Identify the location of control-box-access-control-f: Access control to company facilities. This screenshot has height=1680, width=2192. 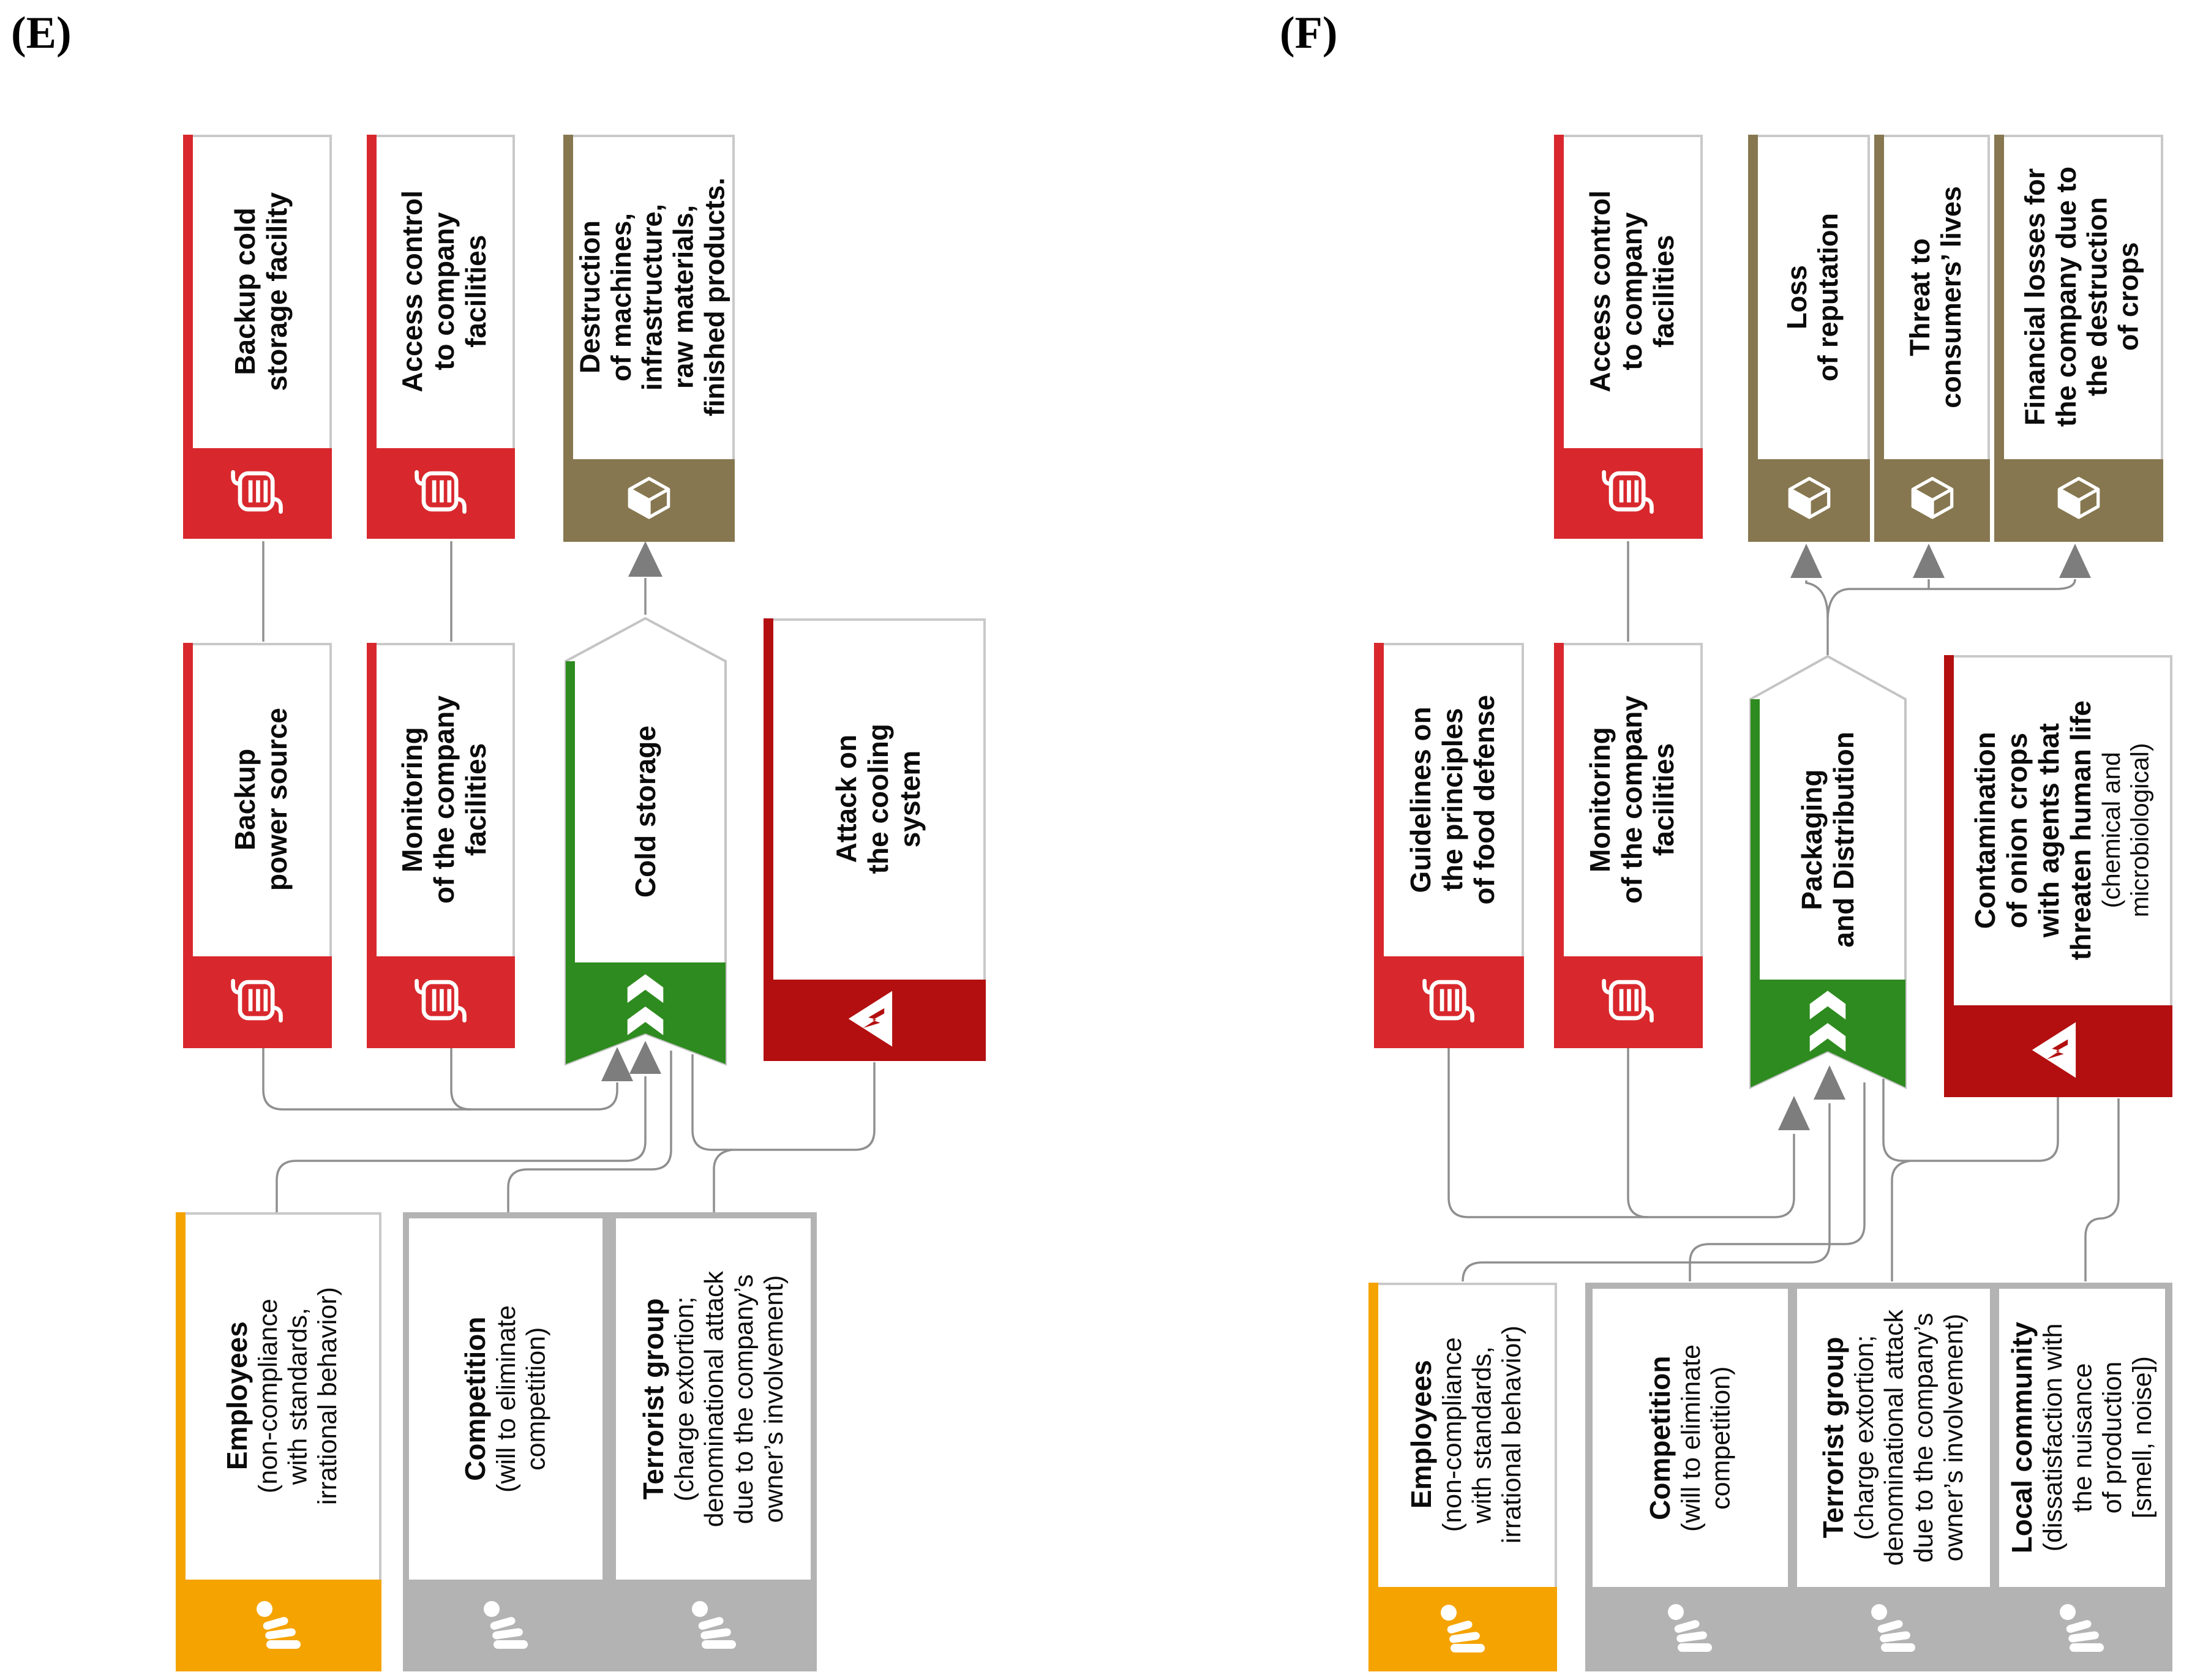
(1628, 337).